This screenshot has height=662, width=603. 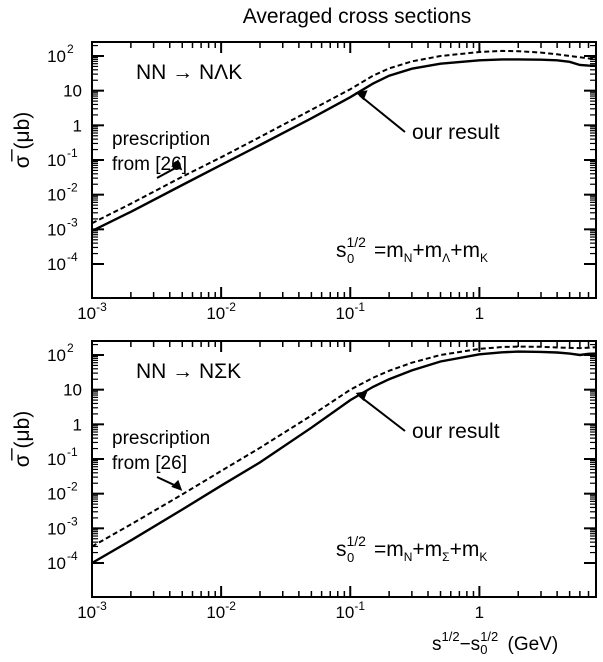 I want to click on threshold-formula: s1/2 =mN+mΣ+mK, so click(x=411, y=548).